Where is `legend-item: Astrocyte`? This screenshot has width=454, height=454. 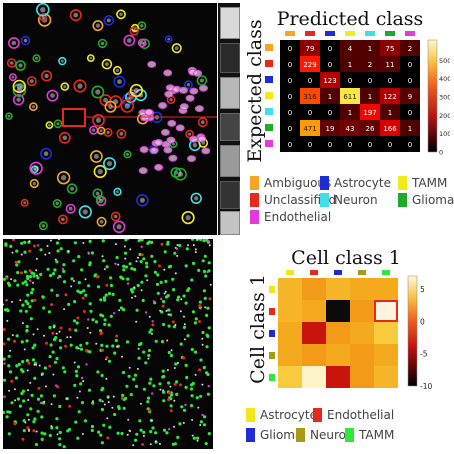 legend-item: Astrocyte is located at coordinates (355, 183).